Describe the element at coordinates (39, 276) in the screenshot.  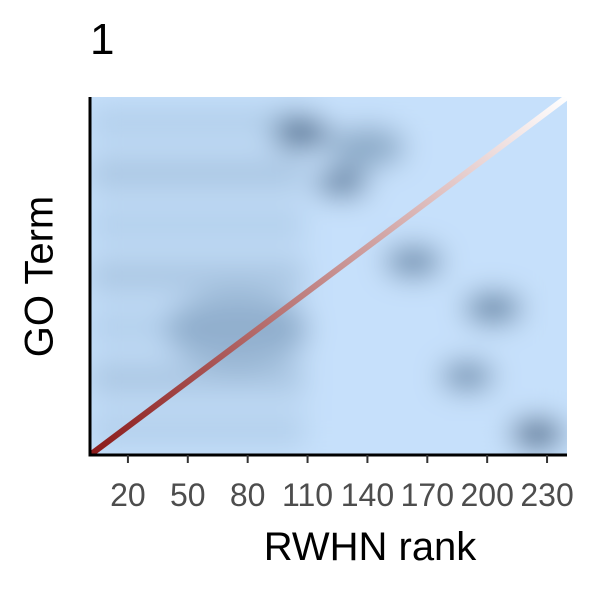
I see `y-axis-label: GO Term` at that location.